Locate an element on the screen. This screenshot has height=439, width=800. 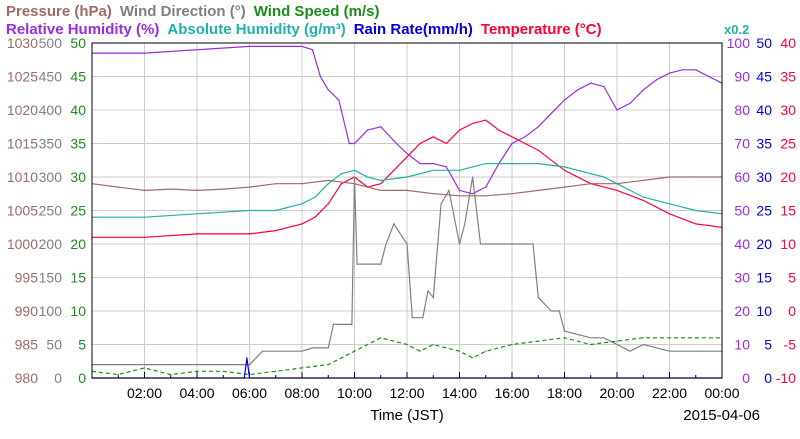
wind-direction-tick-label: 450 is located at coordinates (51, 77).